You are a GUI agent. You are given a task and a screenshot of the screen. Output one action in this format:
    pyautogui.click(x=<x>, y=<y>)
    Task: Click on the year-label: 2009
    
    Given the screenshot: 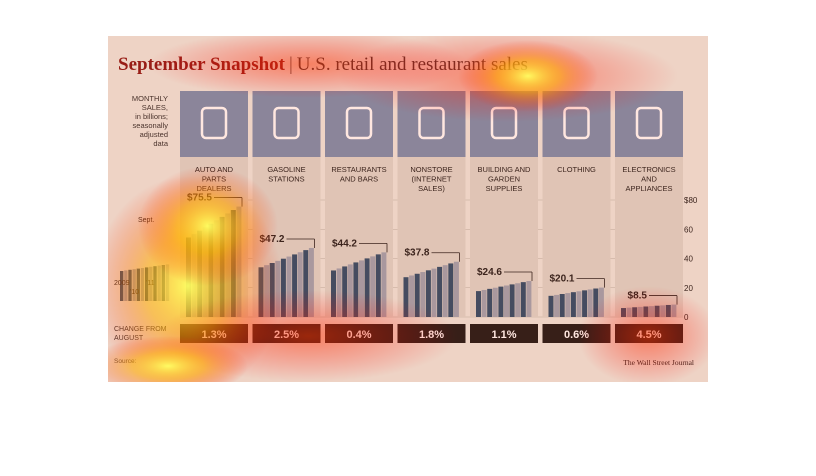 What is the action you would take?
    pyautogui.click(x=122, y=283)
    